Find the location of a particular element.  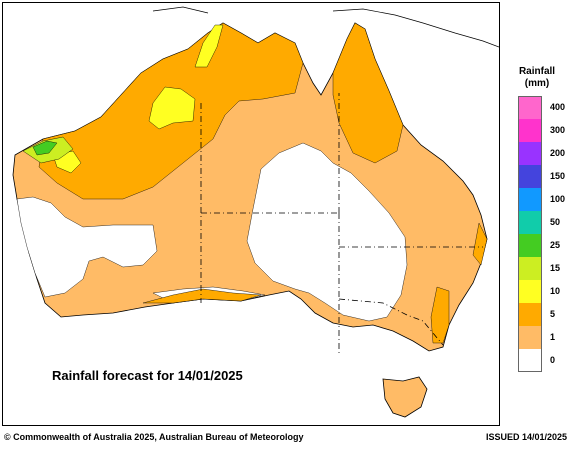

rain-5mm-southeast is located at coordinates (440, 315).